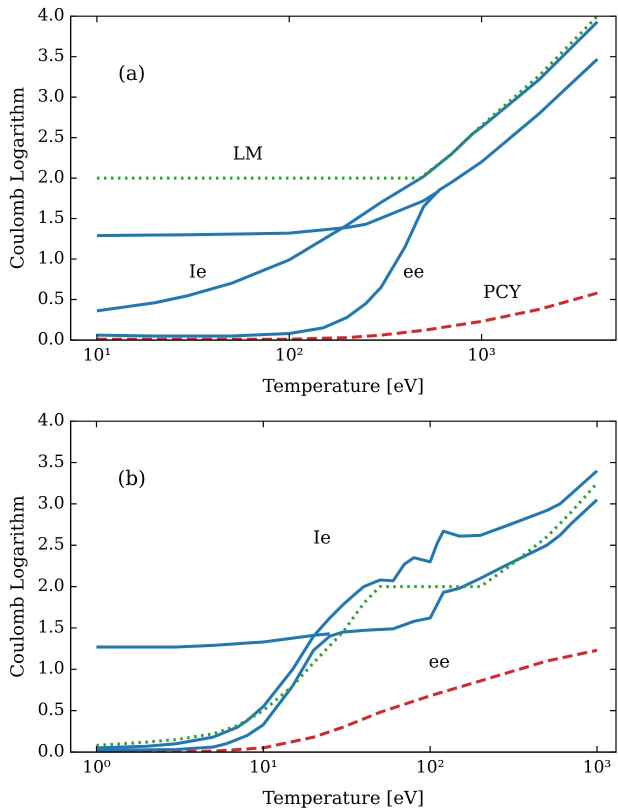 Image resolution: width=618 pixels, height=812 pixels. I want to click on annotation: (b), so click(132, 478).